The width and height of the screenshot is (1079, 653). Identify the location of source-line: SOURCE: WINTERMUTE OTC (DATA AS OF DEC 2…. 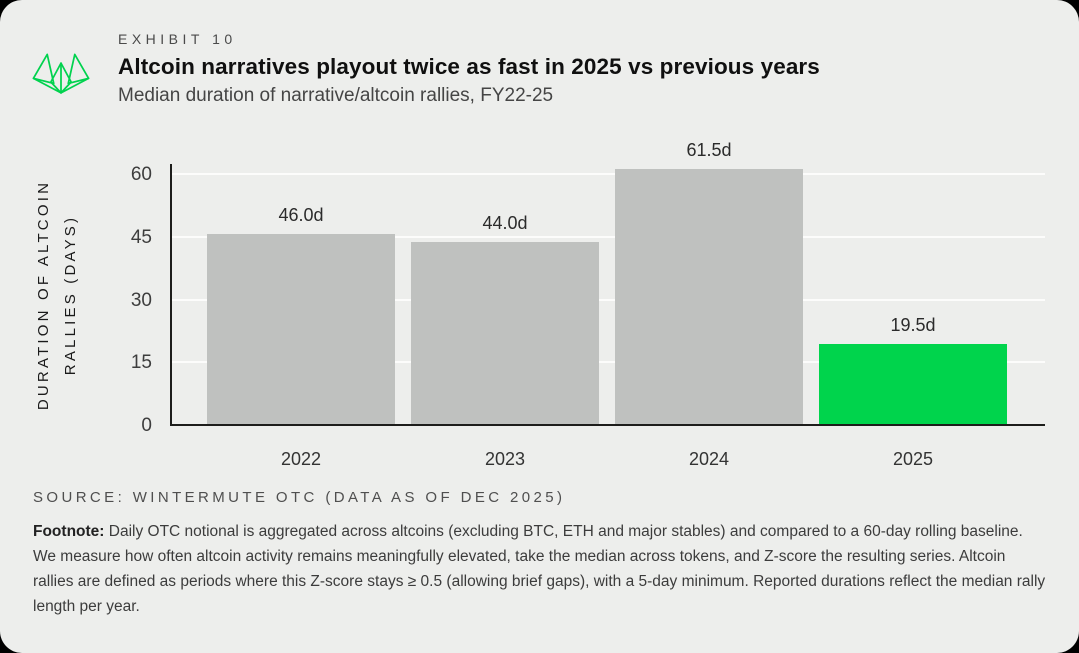
(299, 497).